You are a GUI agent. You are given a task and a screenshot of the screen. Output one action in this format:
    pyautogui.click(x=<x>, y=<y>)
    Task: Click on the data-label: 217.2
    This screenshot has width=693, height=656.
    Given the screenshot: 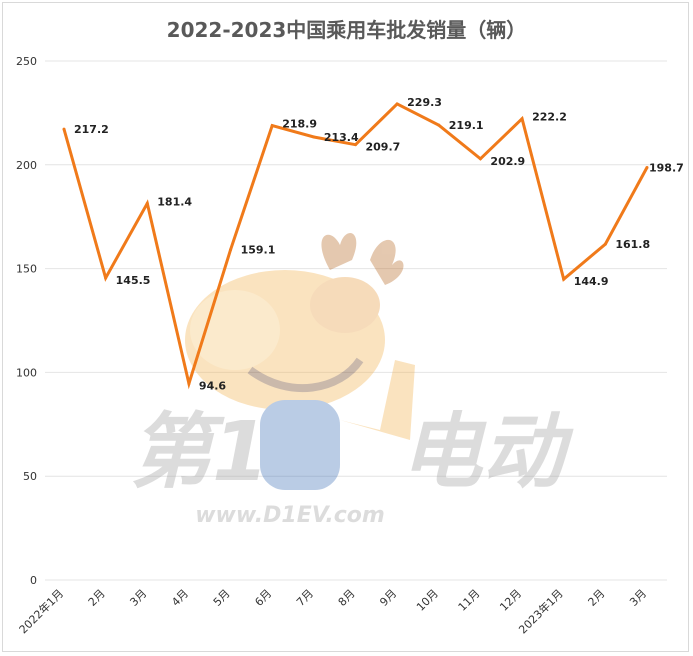 What is the action you would take?
    pyautogui.click(x=91, y=129)
    